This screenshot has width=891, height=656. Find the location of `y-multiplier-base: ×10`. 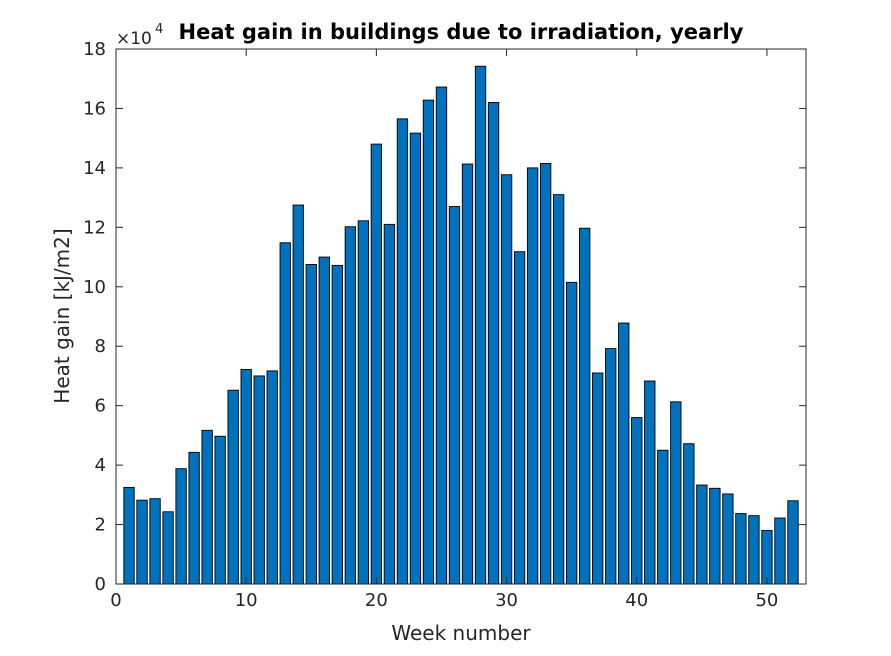

y-multiplier-base: ×10 is located at coordinates (134, 39).